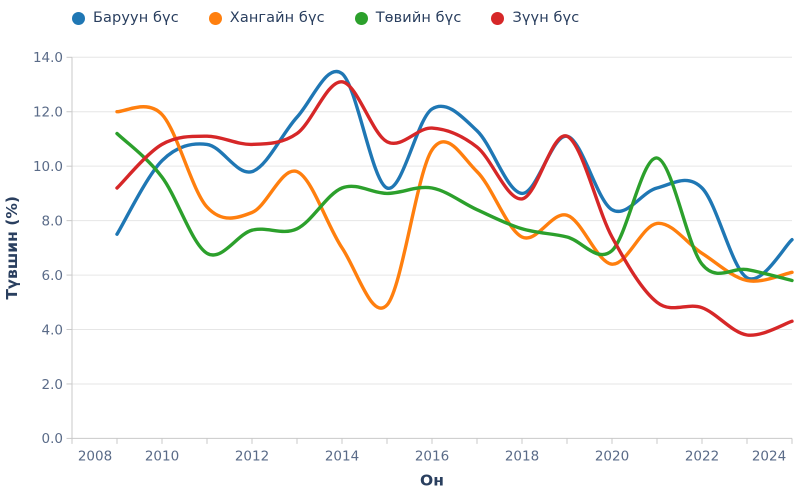  What do you see at coordinates (52, 330) in the screenshot?
I see `y-tick-label: 4.0` at bounding box center [52, 330].